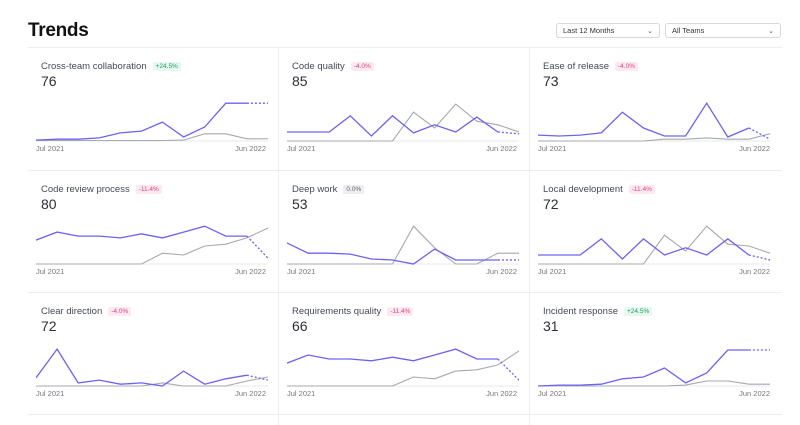 The image size is (800, 425). Describe the element at coordinates (300, 326) in the screenshot. I see `metric-value: 66` at that location.